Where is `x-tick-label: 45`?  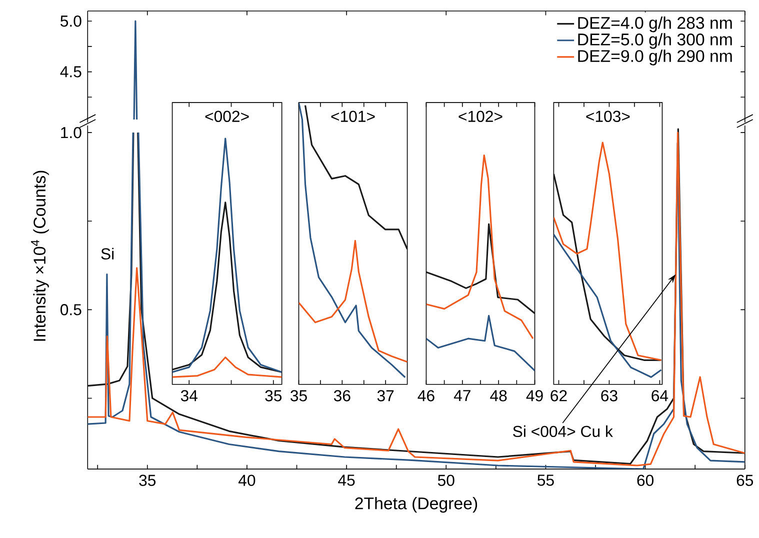
x-tick-label: 45 is located at coordinates (346, 480).